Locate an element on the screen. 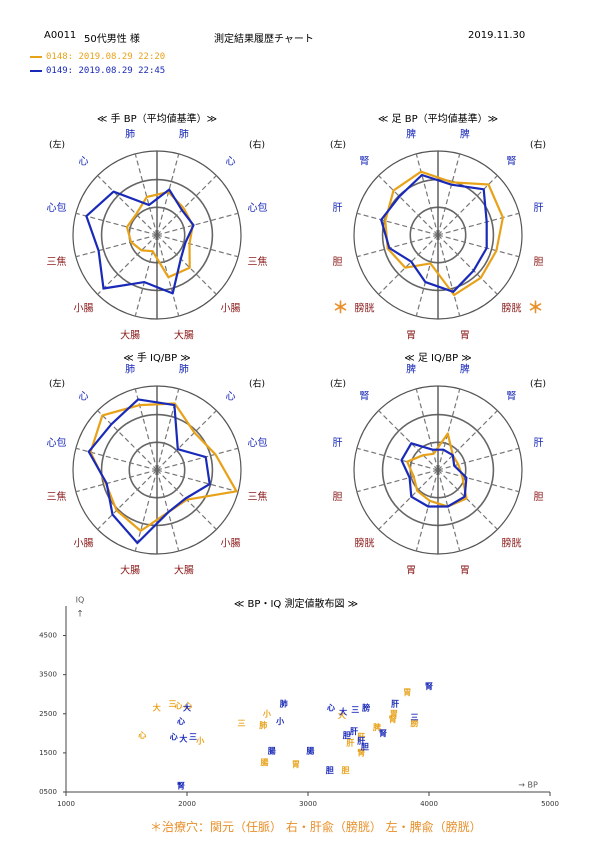 The width and height of the screenshot is (596, 842). scatter-y-label: IQ is located at coordinates (80, 600).